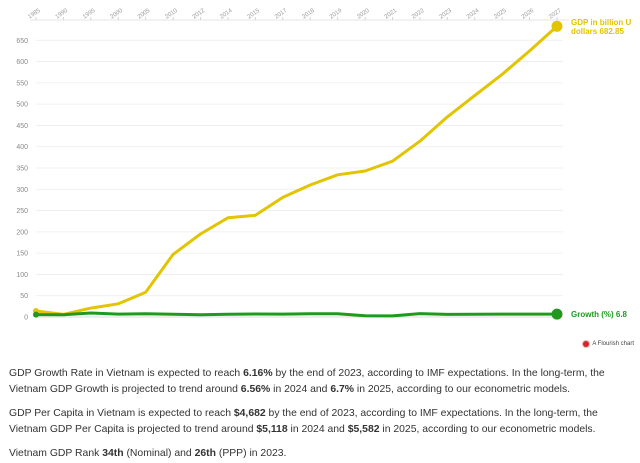 Image resolution: width=640 pixels, height=463 pixels. What do you see at coordinates (308, 14) in the screenshot?
I see `x-tick-label: 2018` at bounding box center [308, 14].